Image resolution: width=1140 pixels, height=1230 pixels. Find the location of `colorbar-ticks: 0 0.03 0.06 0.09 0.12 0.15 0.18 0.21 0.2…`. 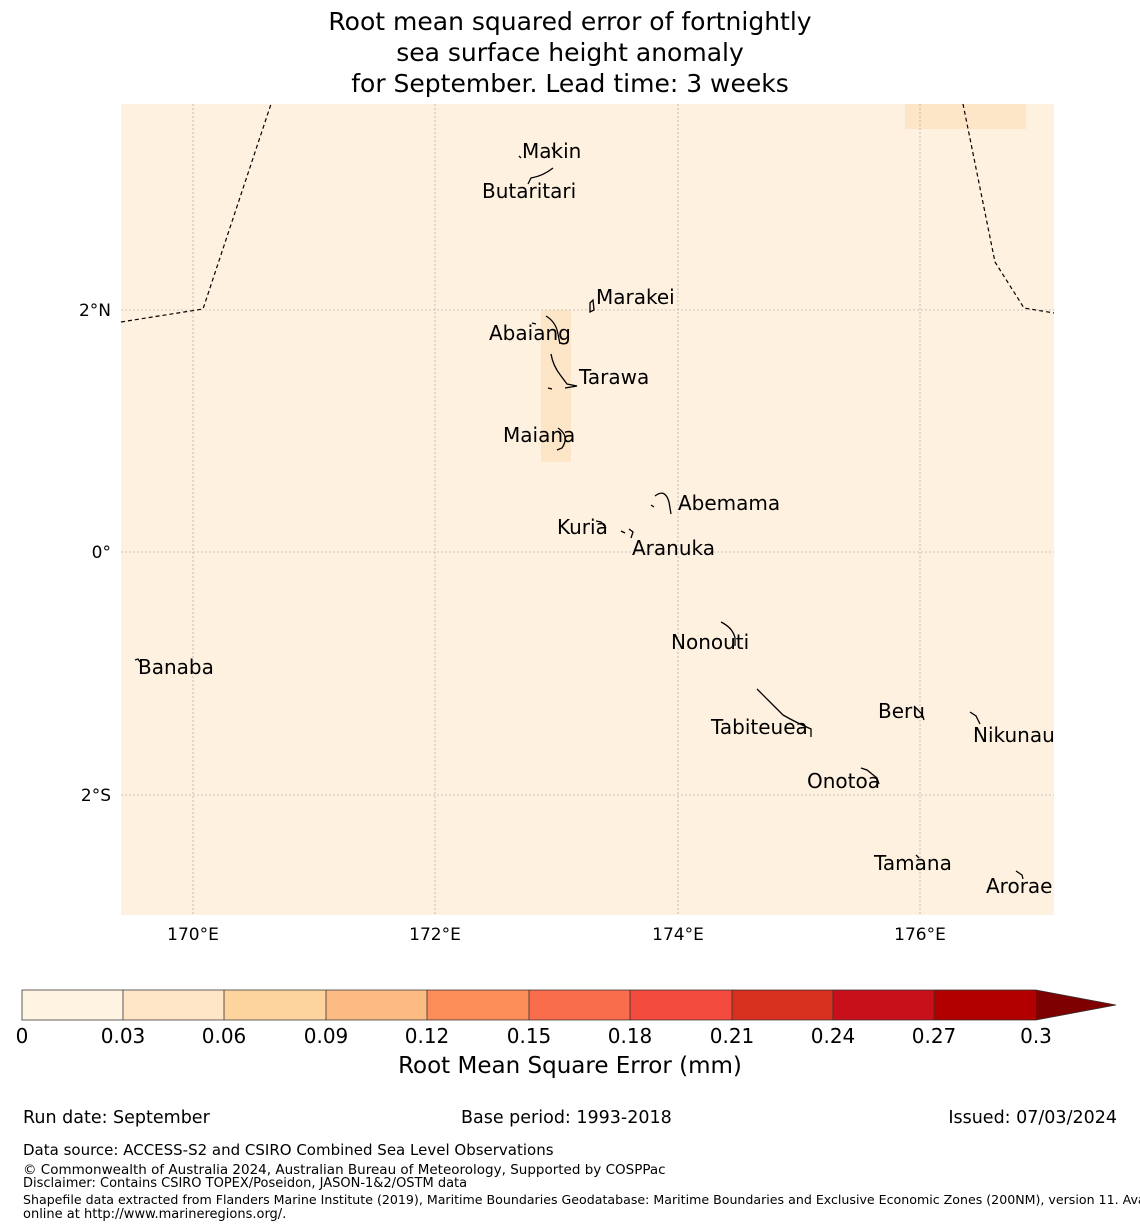

colorbar-ticks: 0 0.03 0.06 0.09 0.12 0.15 0.18 0.21 0.2… is located at coordinates (534, 1036).